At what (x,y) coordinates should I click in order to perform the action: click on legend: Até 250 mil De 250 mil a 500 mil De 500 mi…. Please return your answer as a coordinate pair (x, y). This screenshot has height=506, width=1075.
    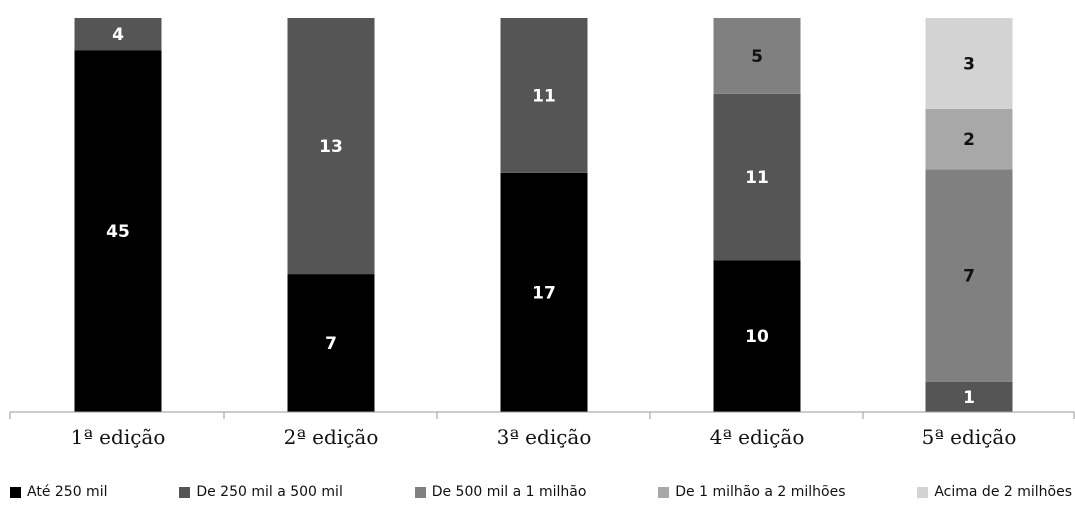
    Looking at the image, I should click on (541, 492).